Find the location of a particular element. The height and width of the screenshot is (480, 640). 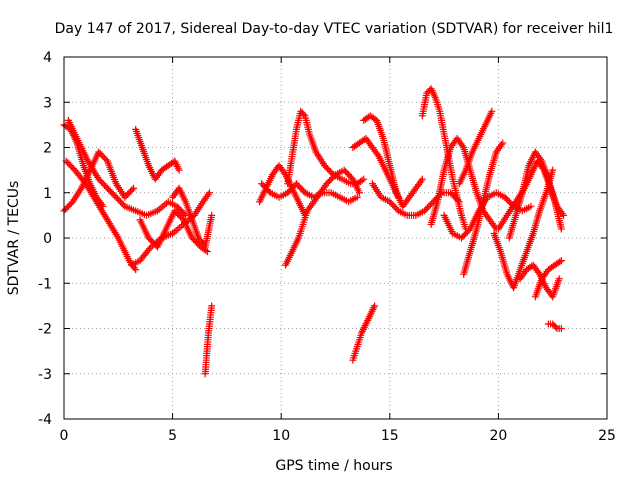

series-arc27 is located at coordinates (548, 279).